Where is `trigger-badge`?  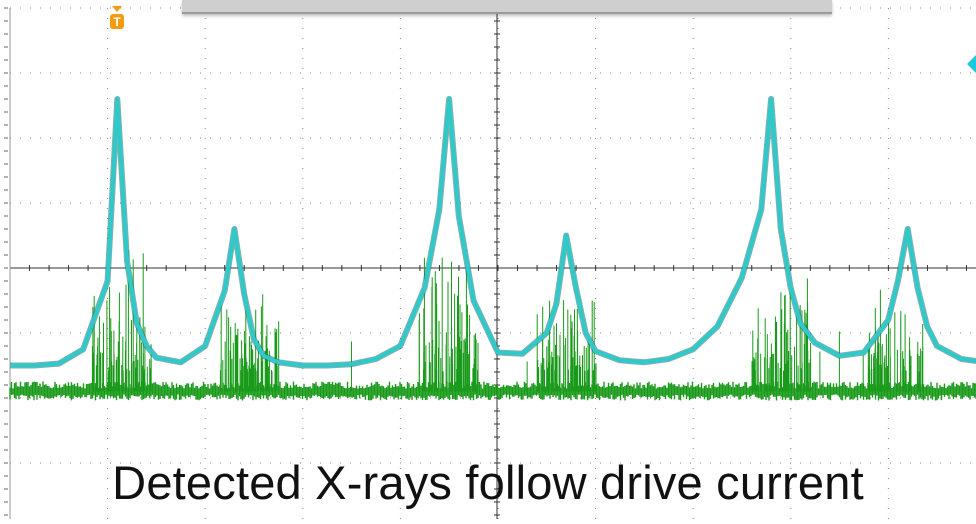
trigger-badge is located at coordinates (117, 21).